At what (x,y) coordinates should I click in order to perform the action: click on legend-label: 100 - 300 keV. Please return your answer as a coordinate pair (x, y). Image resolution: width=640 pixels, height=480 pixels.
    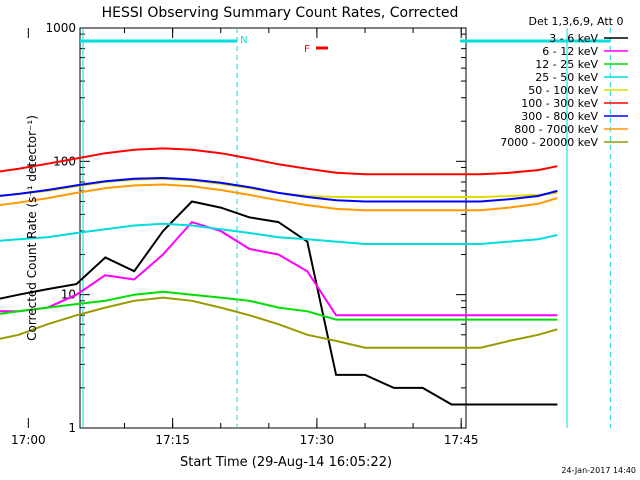
    Looking at the image, I should click on (559, 103).